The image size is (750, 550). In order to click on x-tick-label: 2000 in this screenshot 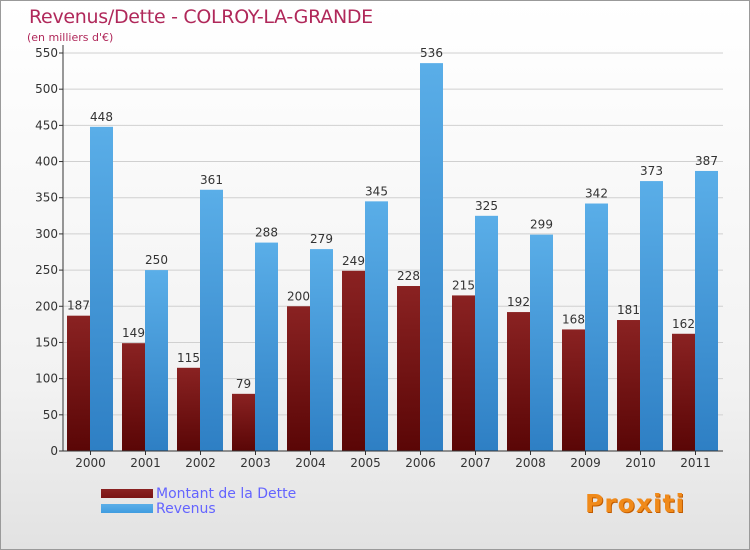, I will do `click(90, 463)`.